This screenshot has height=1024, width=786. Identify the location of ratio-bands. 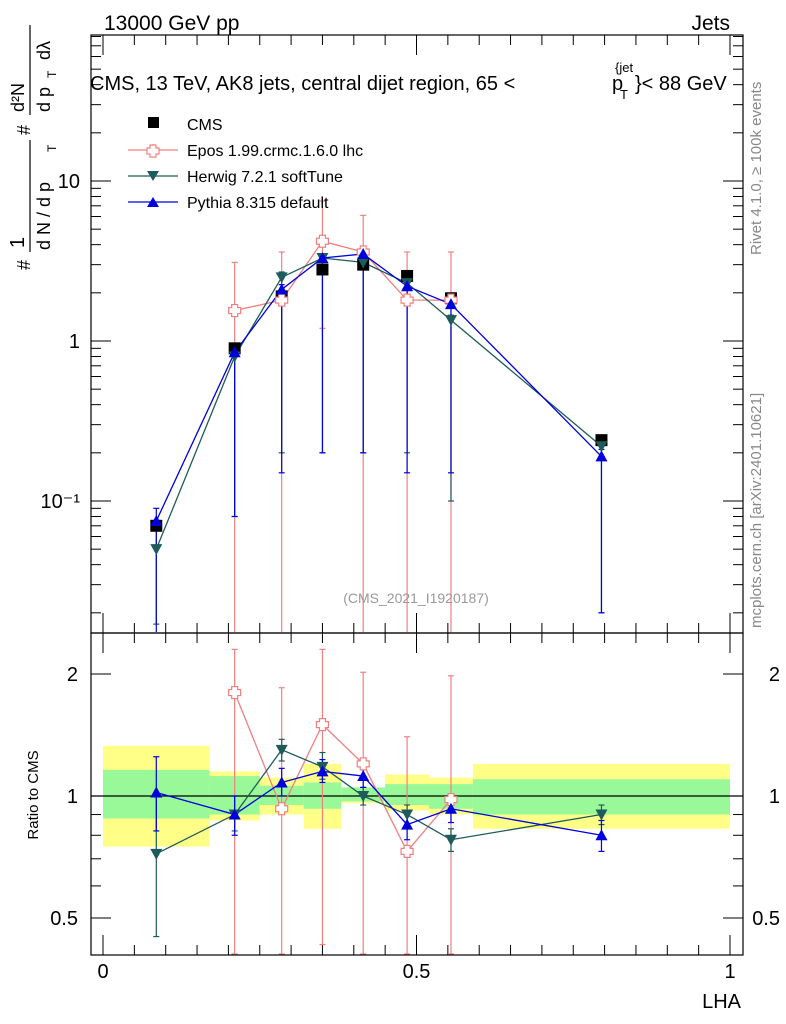
(417, 796).